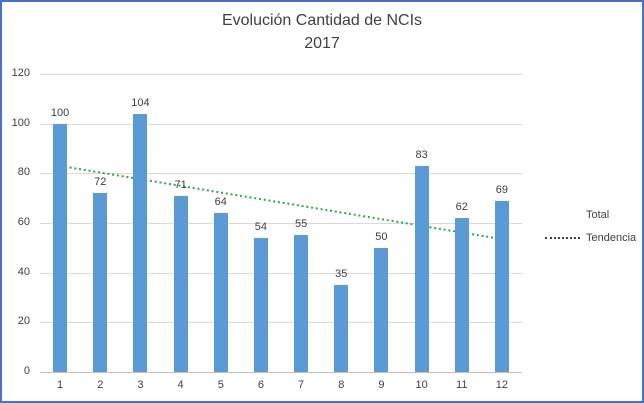 This screenshot has width=644, height=403. What do you see at coordinates (140, 385) in the screenshot?
I see `x-tick-label: 3` at bounding box center [140, 385].